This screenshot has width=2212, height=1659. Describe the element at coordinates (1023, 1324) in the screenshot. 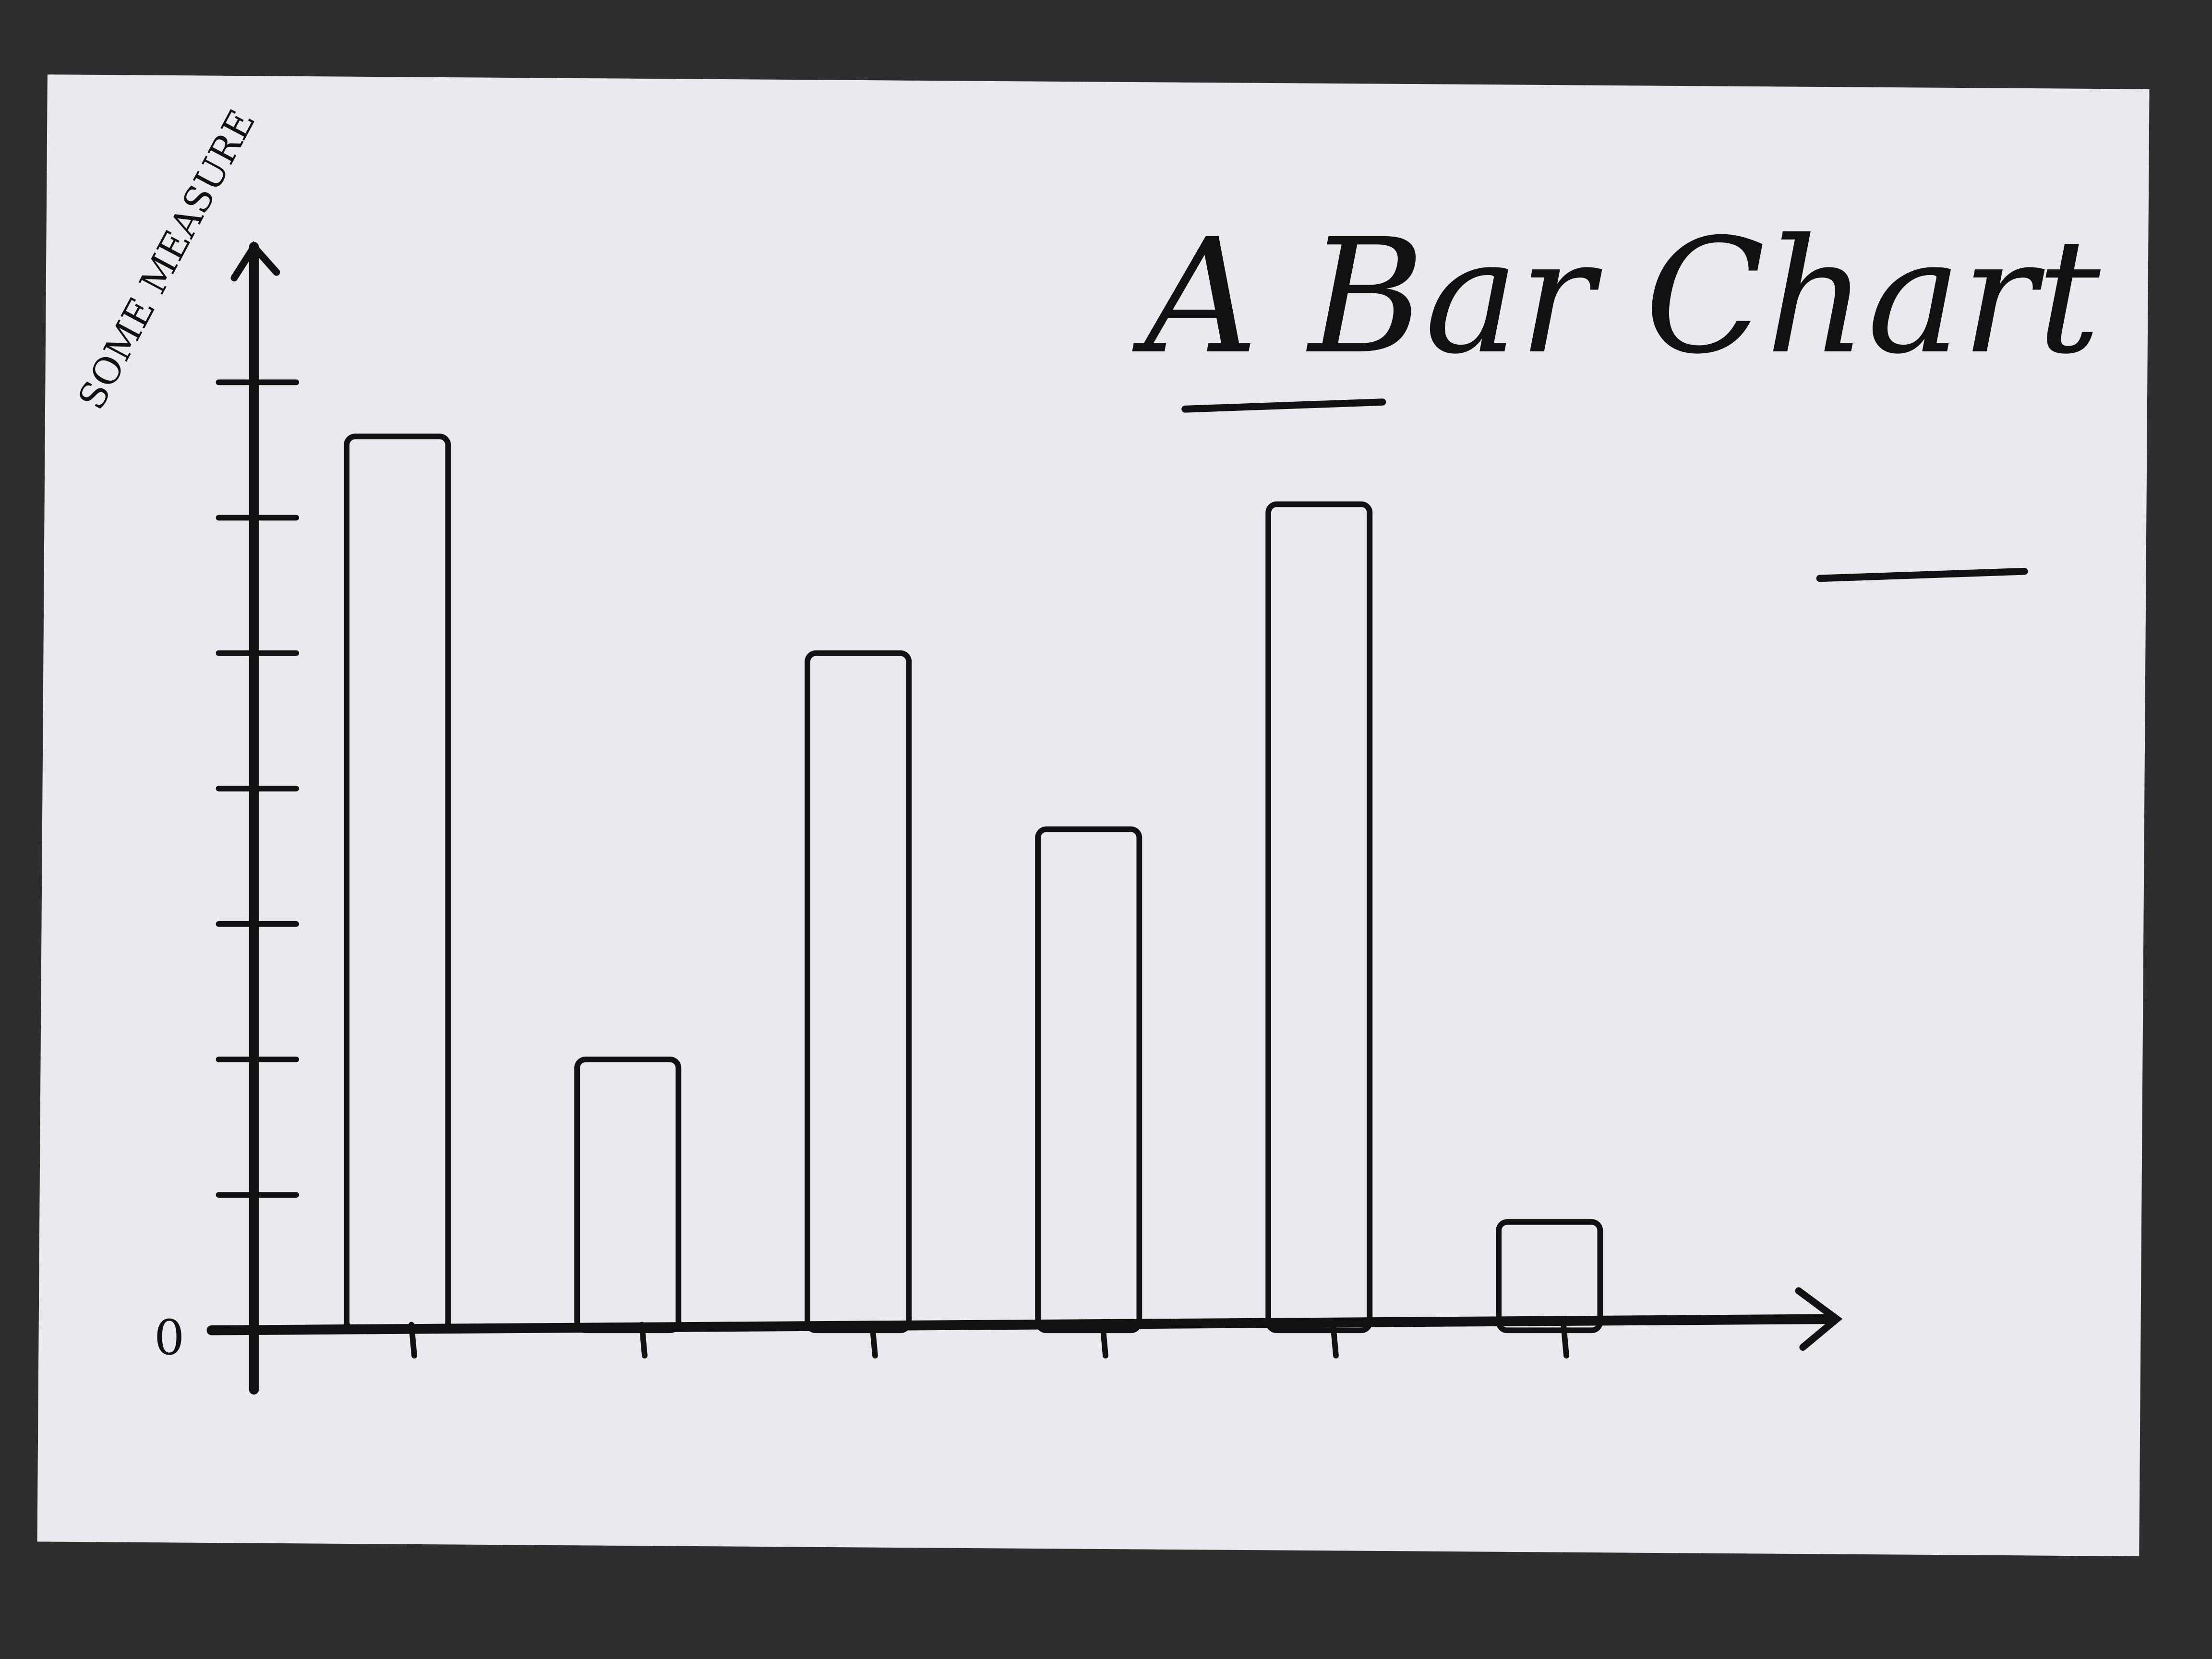

I see `x-axis` at that location.